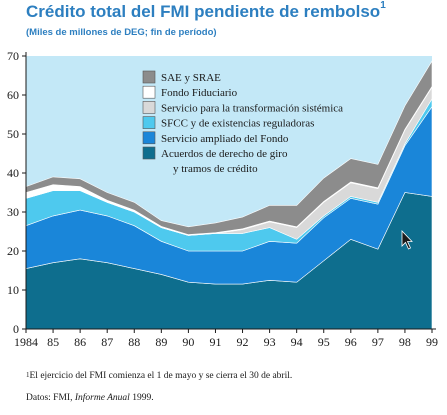 The height and width of the screenshot is (415, 447). I want to click on y-tick-label: 70, so click(13, 56).